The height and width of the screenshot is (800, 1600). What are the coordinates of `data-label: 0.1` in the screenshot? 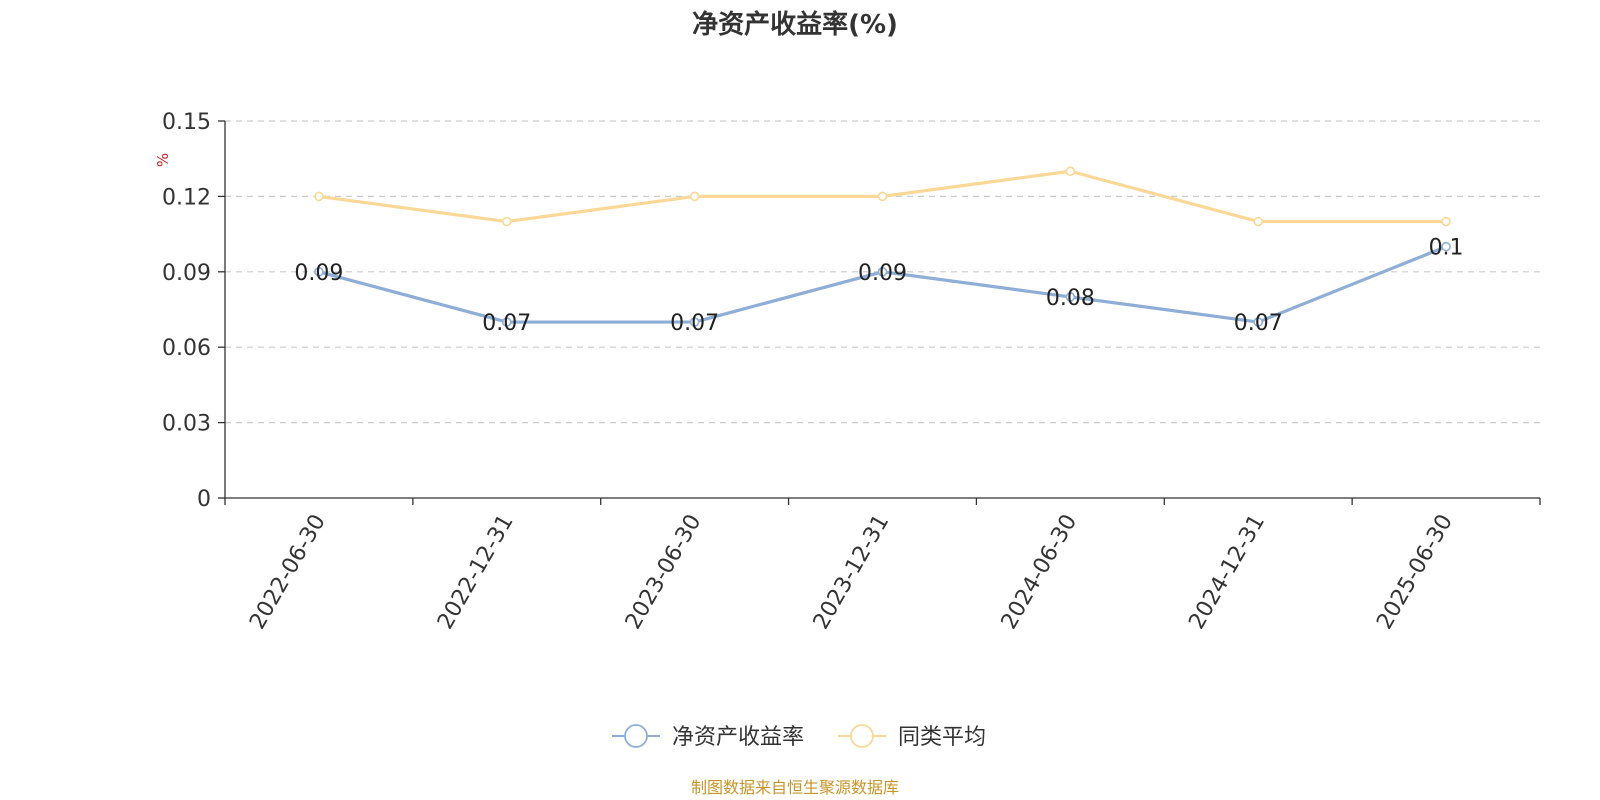 It's located at (1446, 248).